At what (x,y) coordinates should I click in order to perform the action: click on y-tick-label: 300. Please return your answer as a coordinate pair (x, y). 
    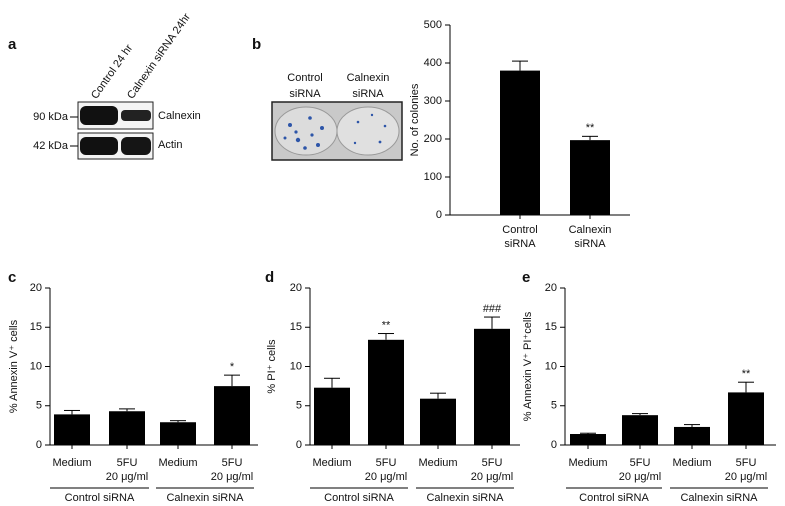
    Looking at the image, I should click on (433, 101).